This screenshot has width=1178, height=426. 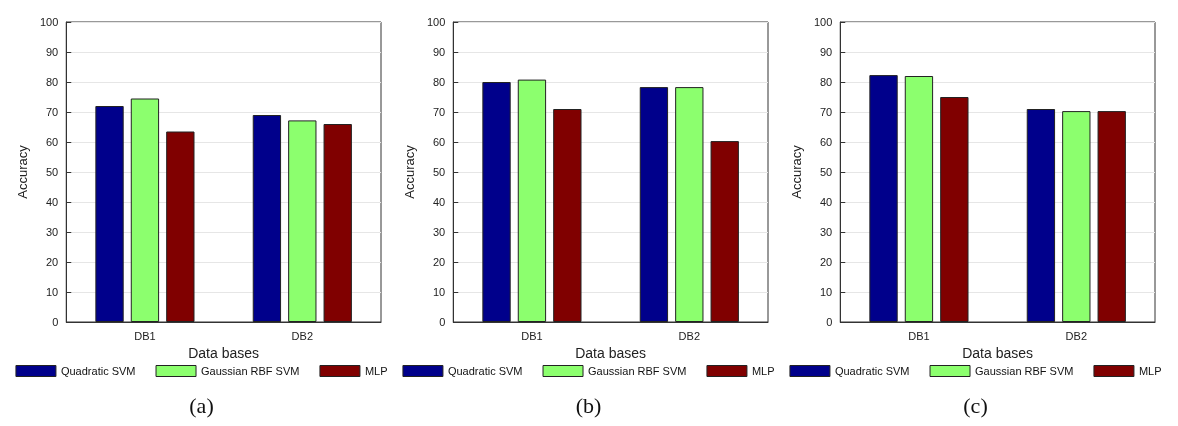 I want to click on text: (b), so click(x=588, y=405).